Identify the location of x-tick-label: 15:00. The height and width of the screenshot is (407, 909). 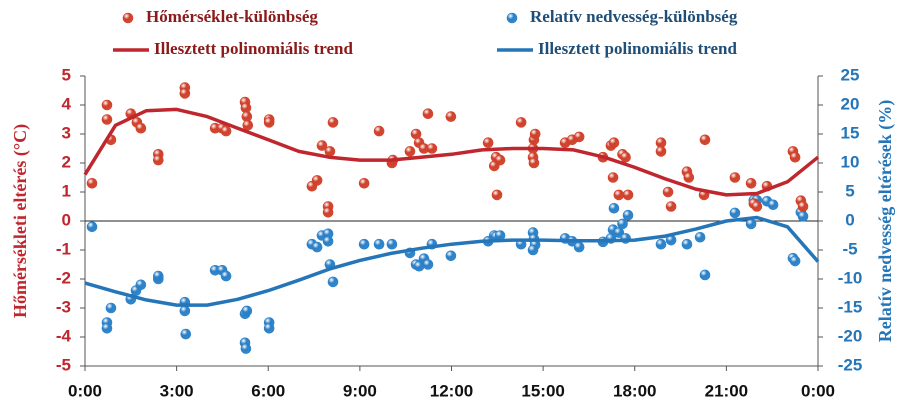
(542, 390).